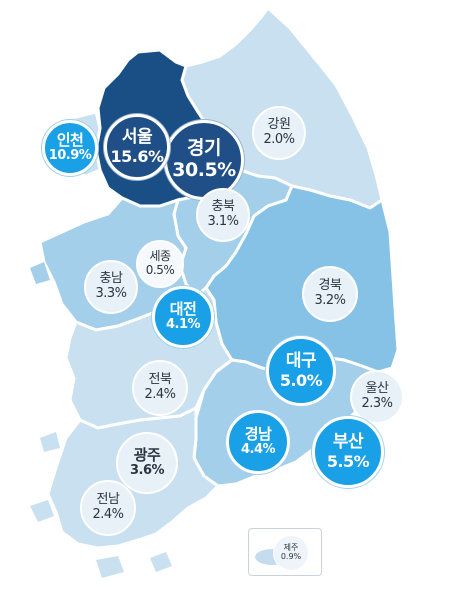 This screenshot has width=468, height=610. Describe the element at coordinates (70, 156) in the screenshot. I see `region-value: 10.9%` at that location.